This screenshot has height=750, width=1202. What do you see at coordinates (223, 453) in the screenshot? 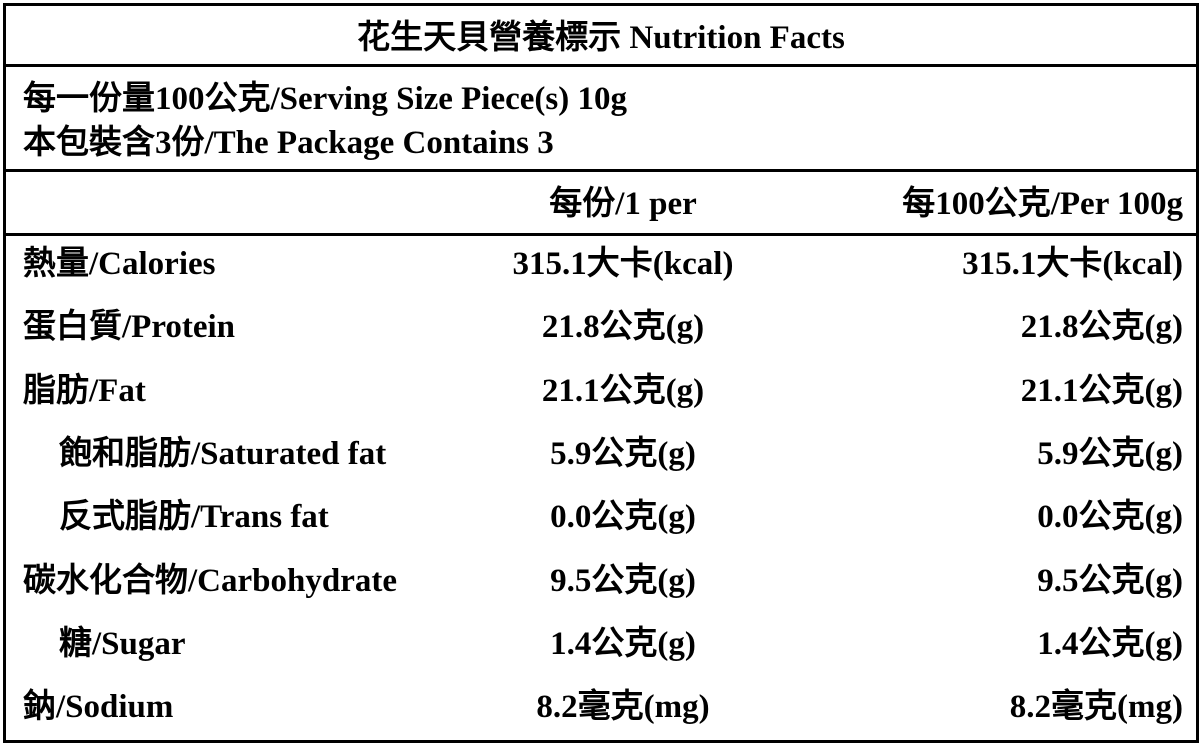
I see `nutrient-label: 飽和脂肪/Saturated fat` at bounding box center [223, 453].